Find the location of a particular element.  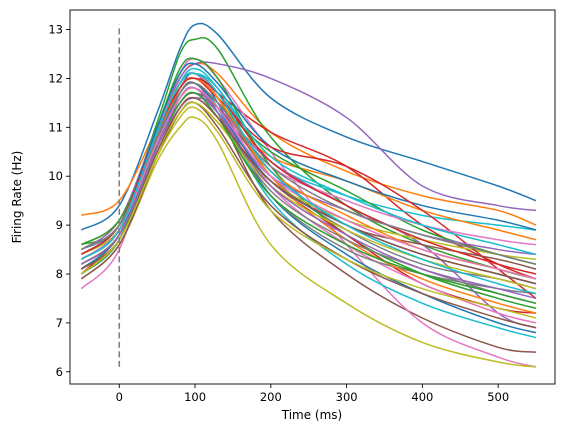

y-tick-label: 10 is located at coordinates (55, 176).